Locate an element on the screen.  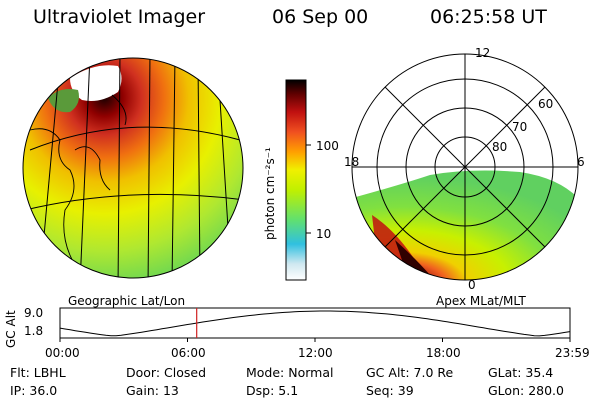
colorbar-tick-10: 10 is located at coordinates (324, 234).